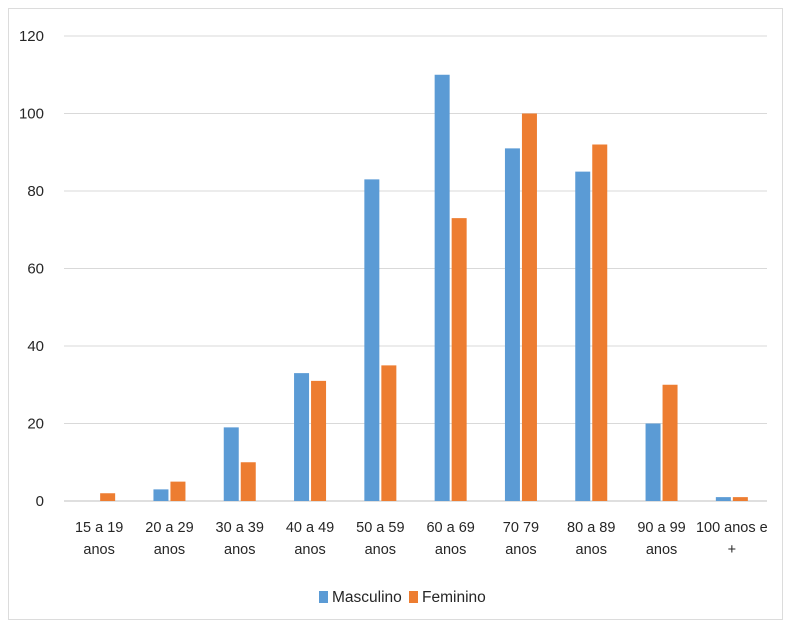 The image size is (790, 628). I want to click on y-axis-ticks: 0 20 40 60 80 100 120, so click(31, 269).